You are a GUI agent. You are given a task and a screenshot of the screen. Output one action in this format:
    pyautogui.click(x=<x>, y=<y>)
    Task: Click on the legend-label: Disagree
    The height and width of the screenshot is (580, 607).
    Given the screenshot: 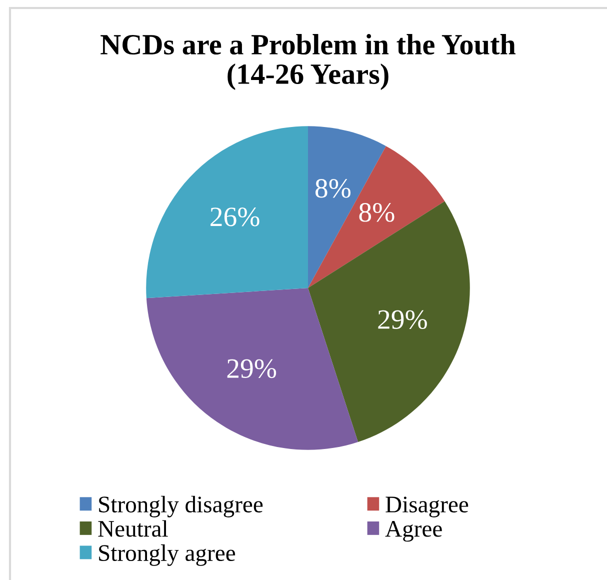 What is the action you would take?
    pyautogui.click(x=427, y=507)
    